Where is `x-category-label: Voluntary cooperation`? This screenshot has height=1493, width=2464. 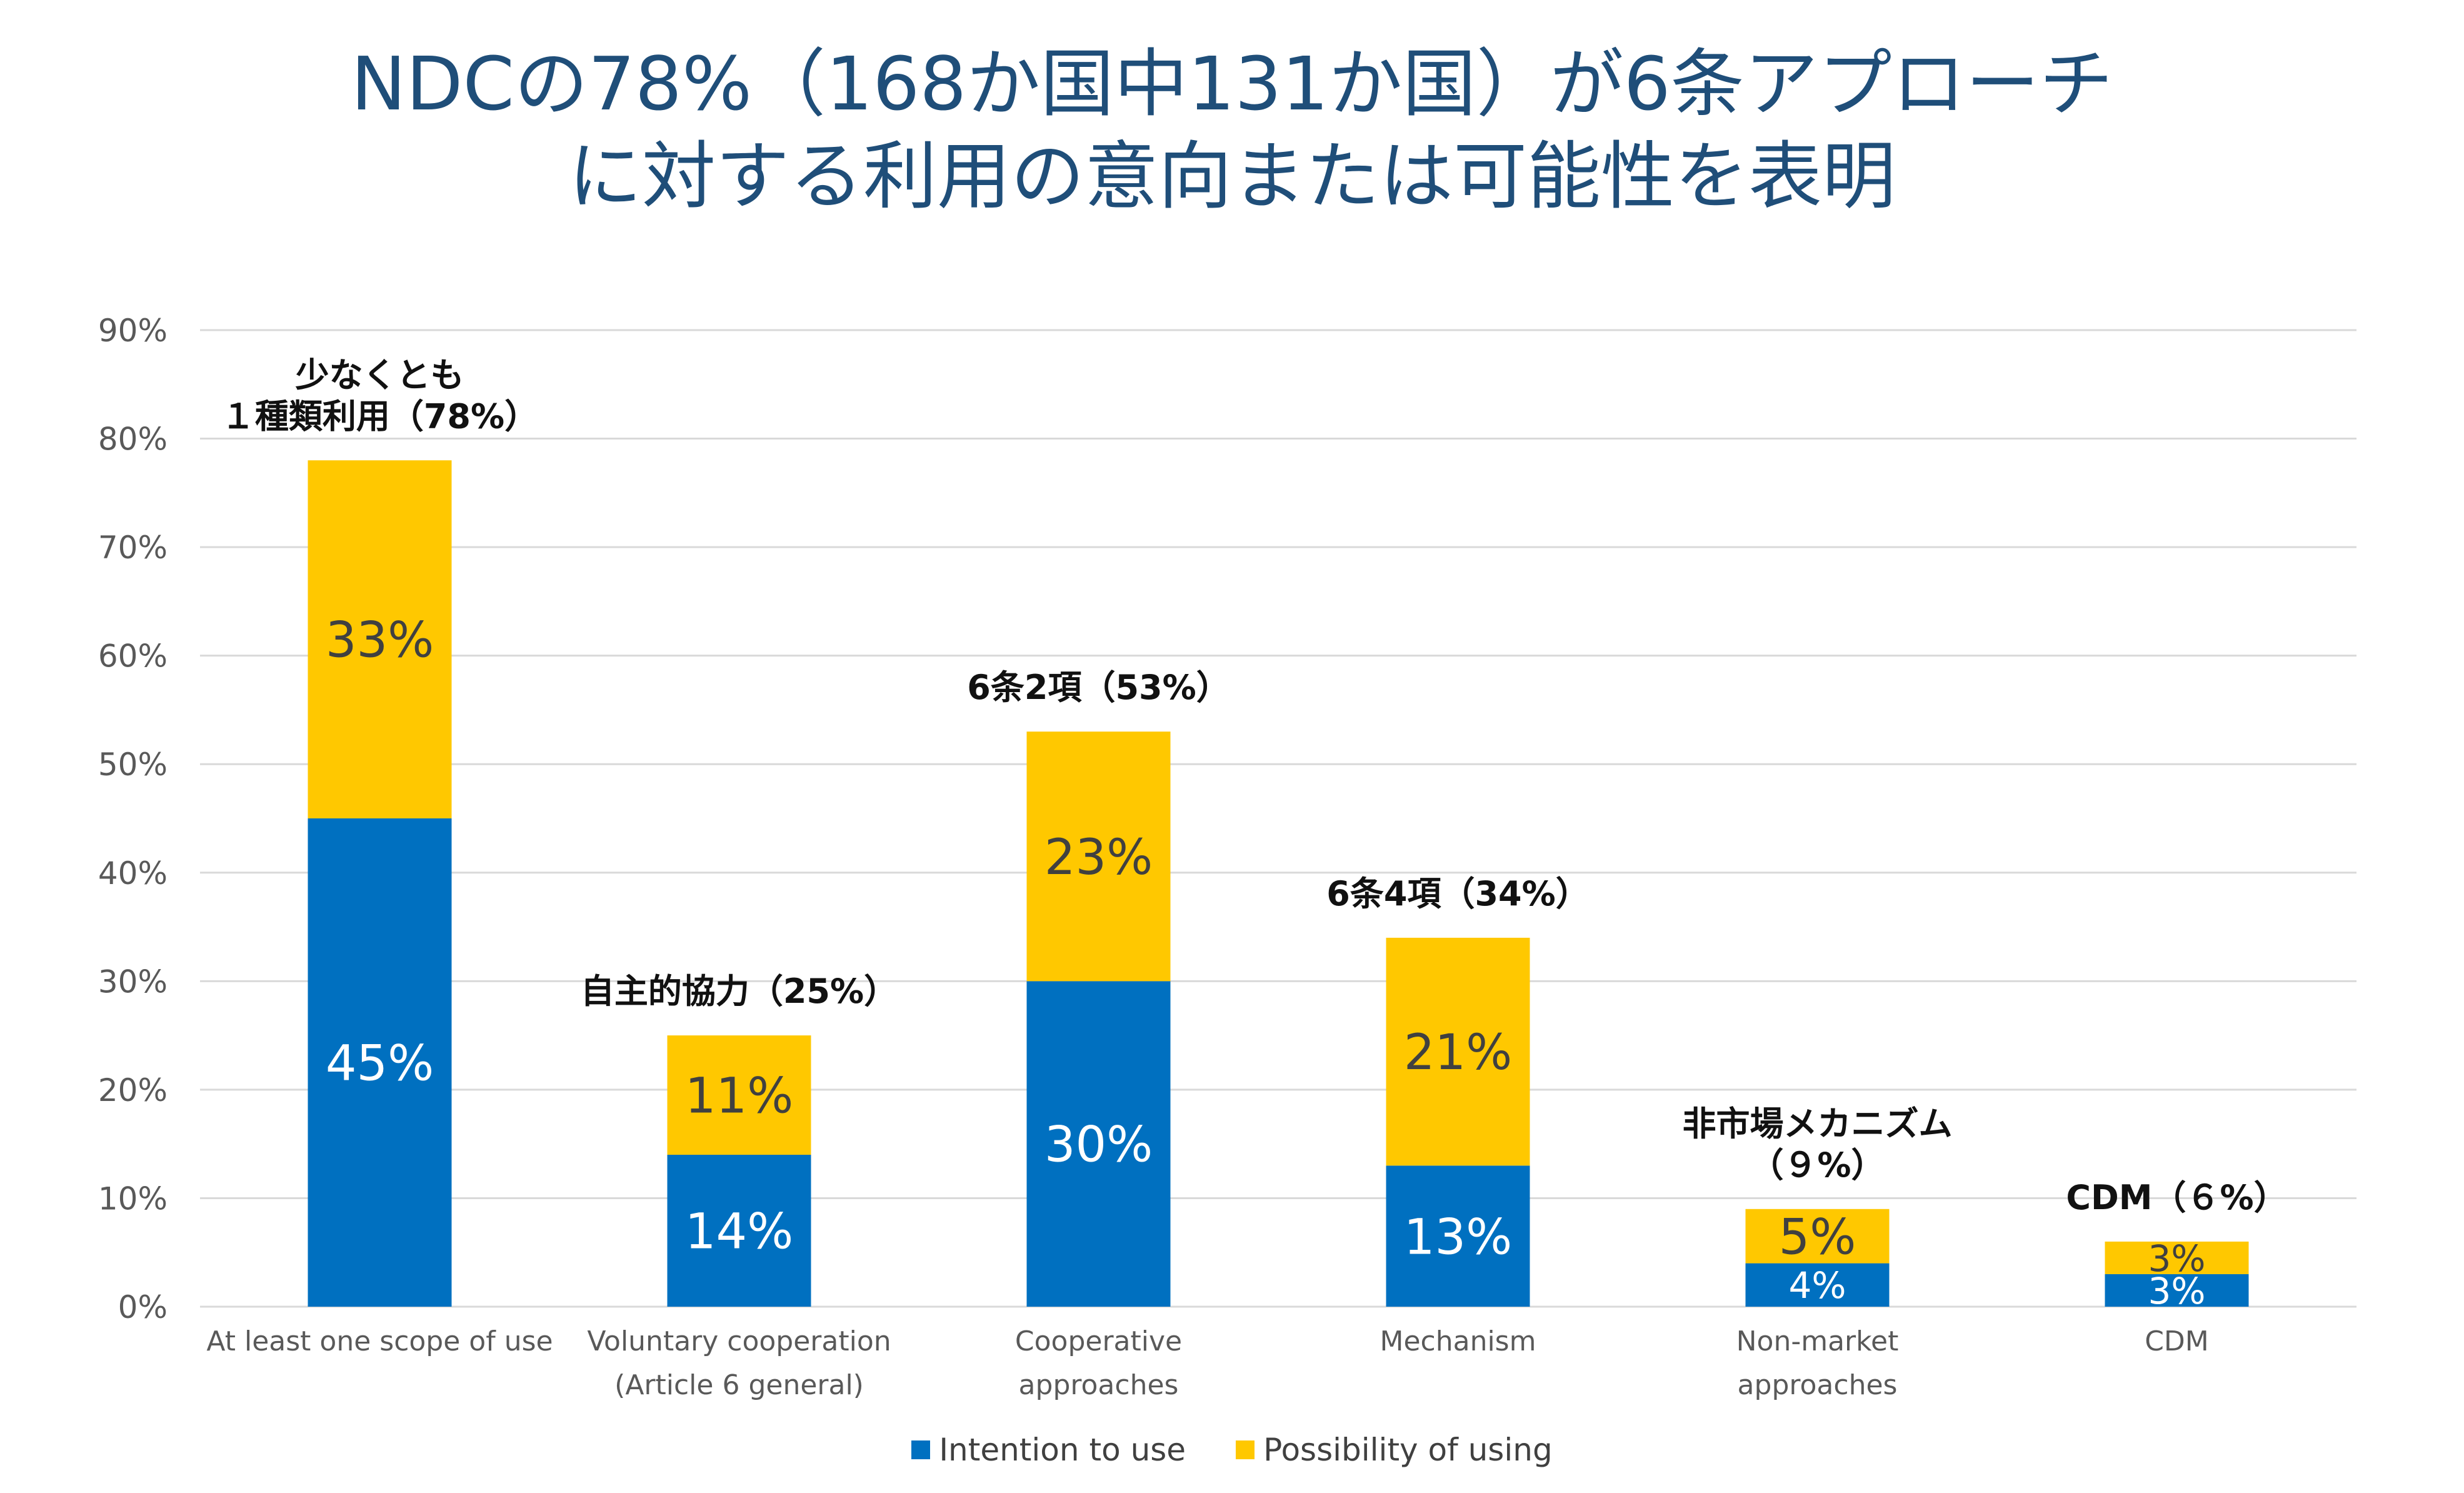
x-category-label: Voluntary cooperation is located at coordinates (739, 1341).